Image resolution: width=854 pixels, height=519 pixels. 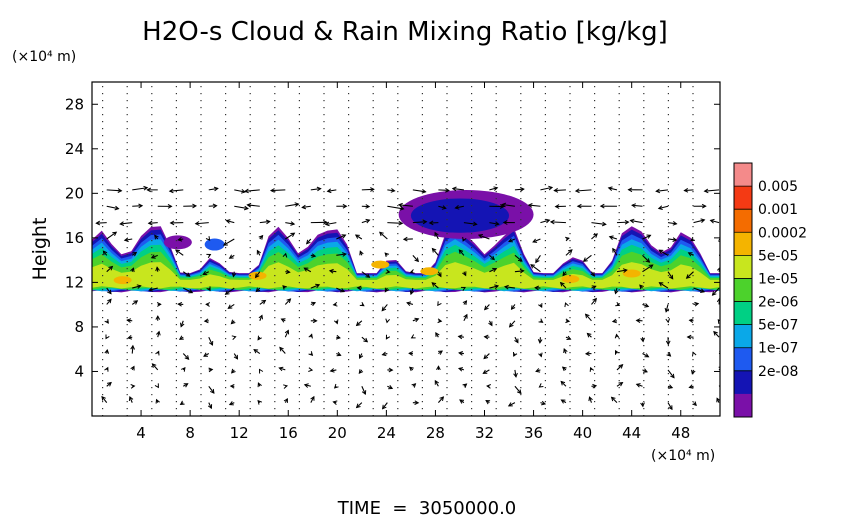 I want to click on y-axis-label: Height, so click(x=40, y=249).